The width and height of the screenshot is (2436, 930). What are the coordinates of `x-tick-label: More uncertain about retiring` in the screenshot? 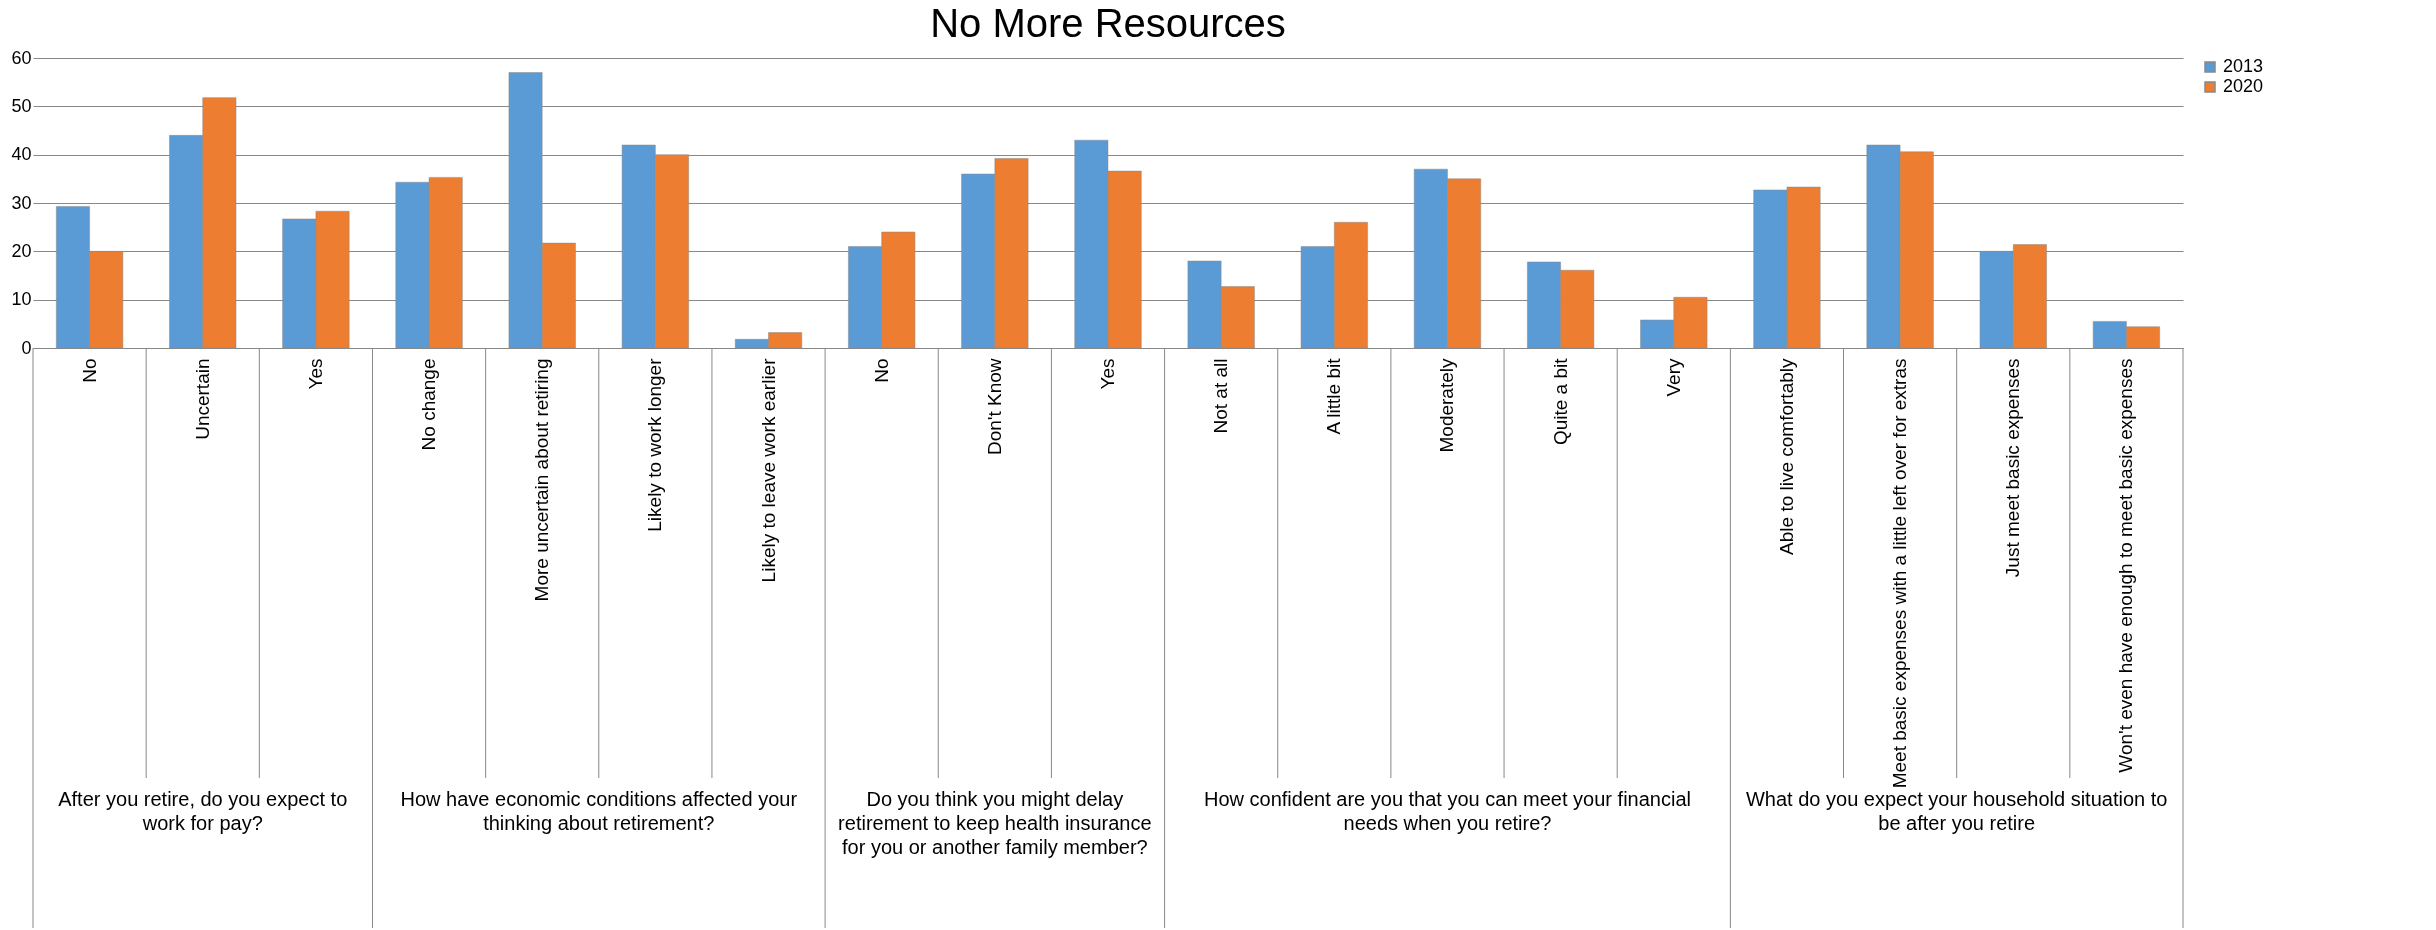 It's located at (542, 480).